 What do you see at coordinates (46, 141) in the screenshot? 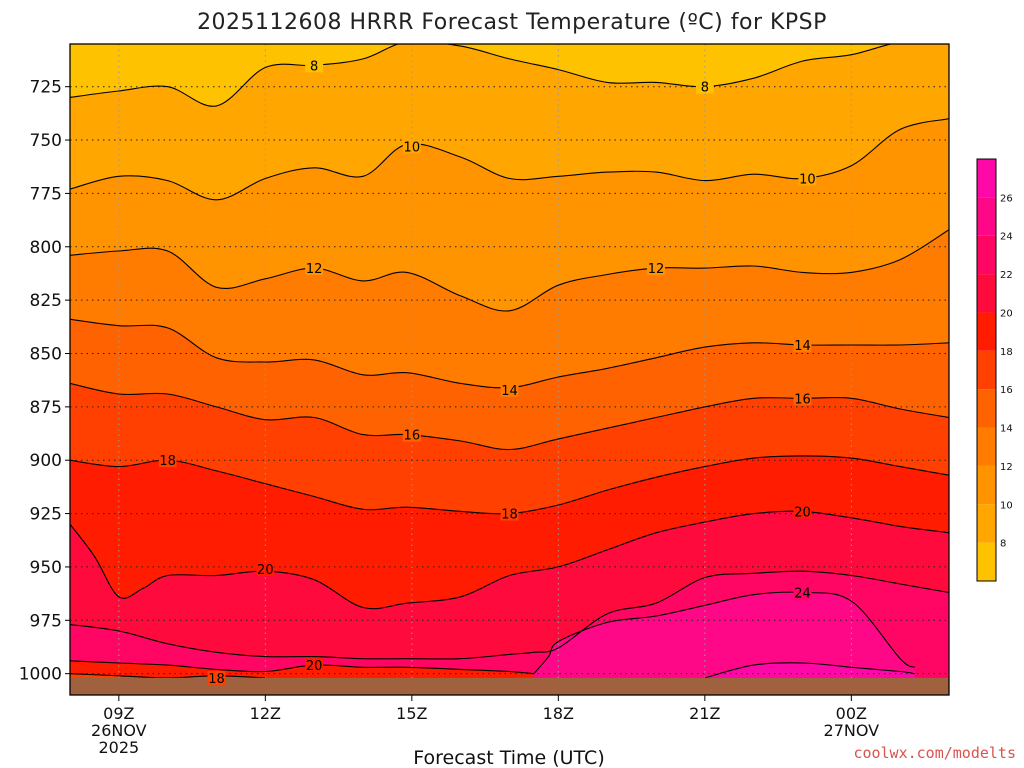
I see `y-tick-label: 750` at bounding box center [46, 141].